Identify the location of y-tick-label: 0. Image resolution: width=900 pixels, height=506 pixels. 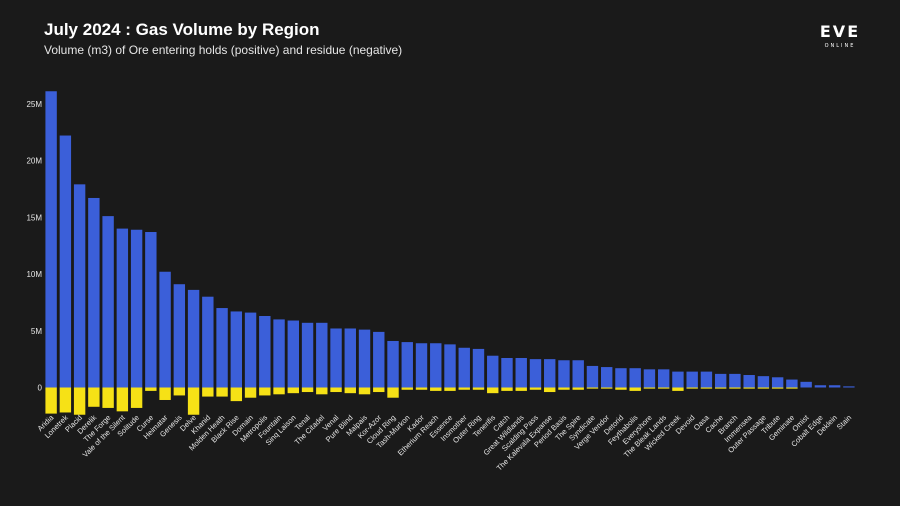
(40, 388).